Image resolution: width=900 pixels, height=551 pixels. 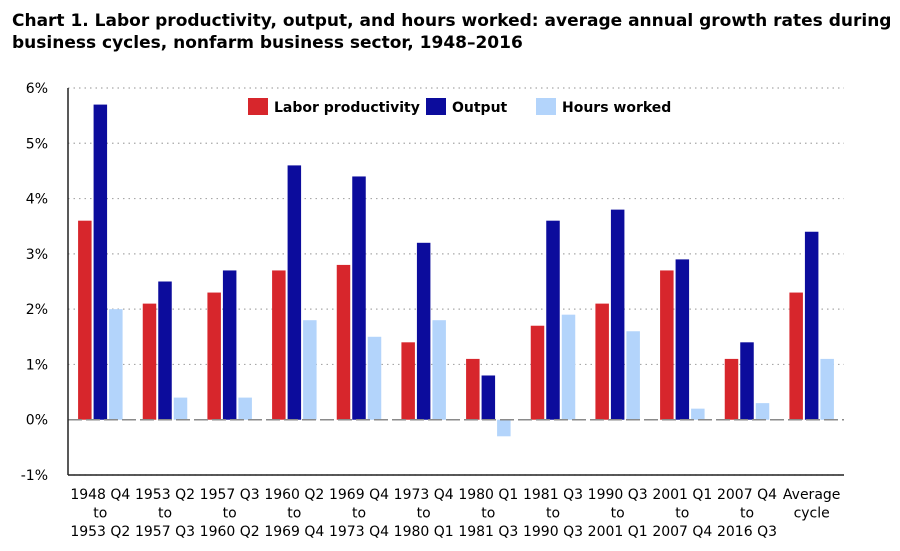 What do you see at coordinates (34, 476) in the screenshot?
I see `y-tick-label: -1%` at bounding box center [34, 476].